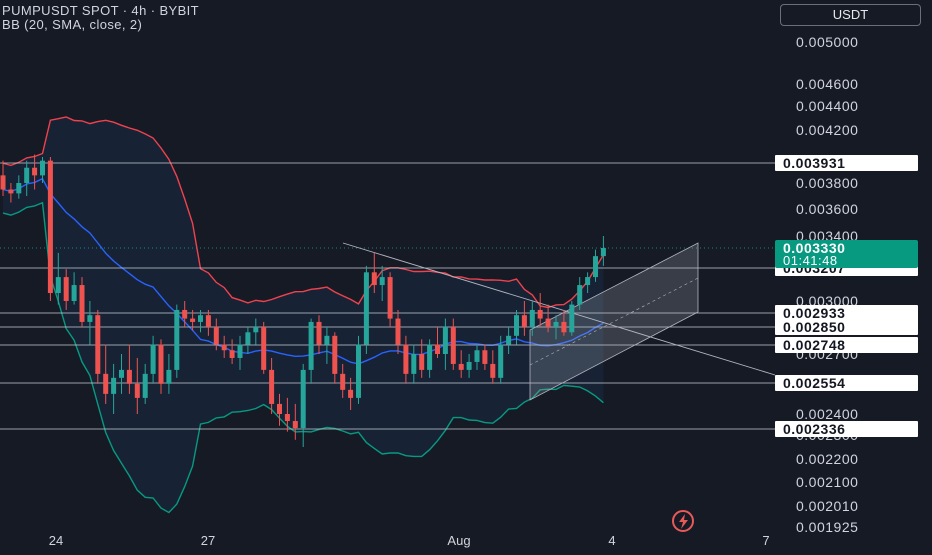 Image resolution: width=932 pixels, height=555 pixels. I want to click on current-price-label: 0.003330, so click(814, 248).